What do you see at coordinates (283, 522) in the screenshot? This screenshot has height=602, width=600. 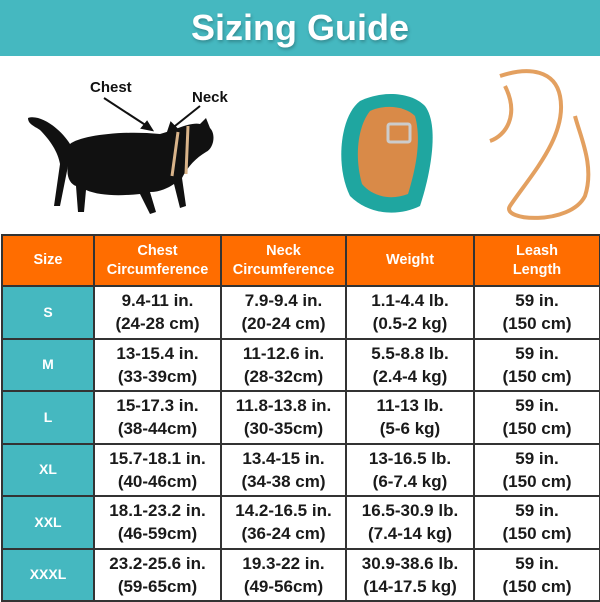 I see `neck-cell: 14.2-16.5 in. (36-24 cm)` at bounding box center [283, 522].